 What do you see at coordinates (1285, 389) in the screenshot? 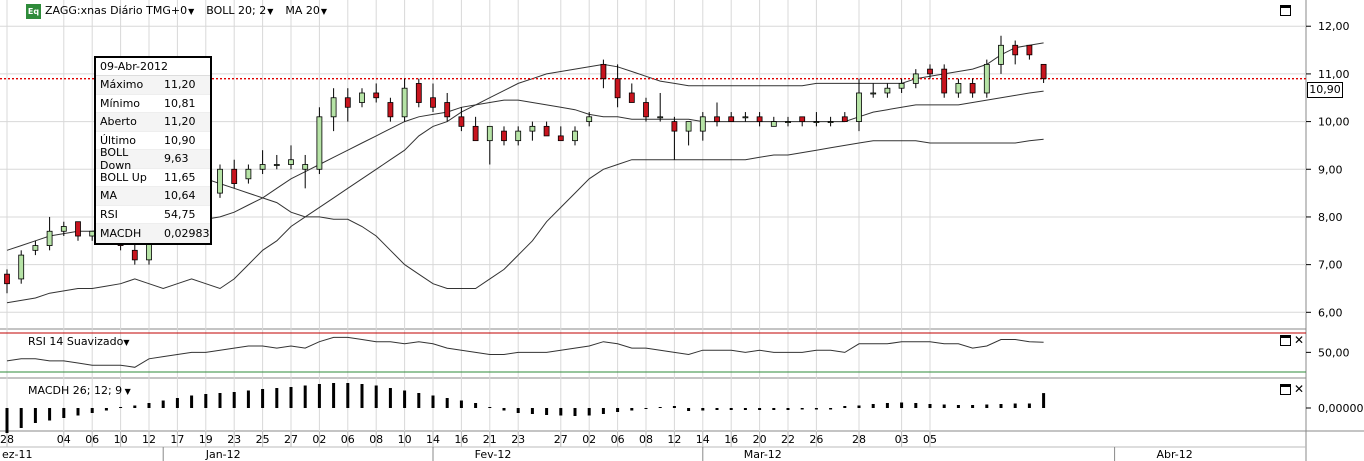
I see `macd-maximize-icon` at bounding box center [1285, 389].